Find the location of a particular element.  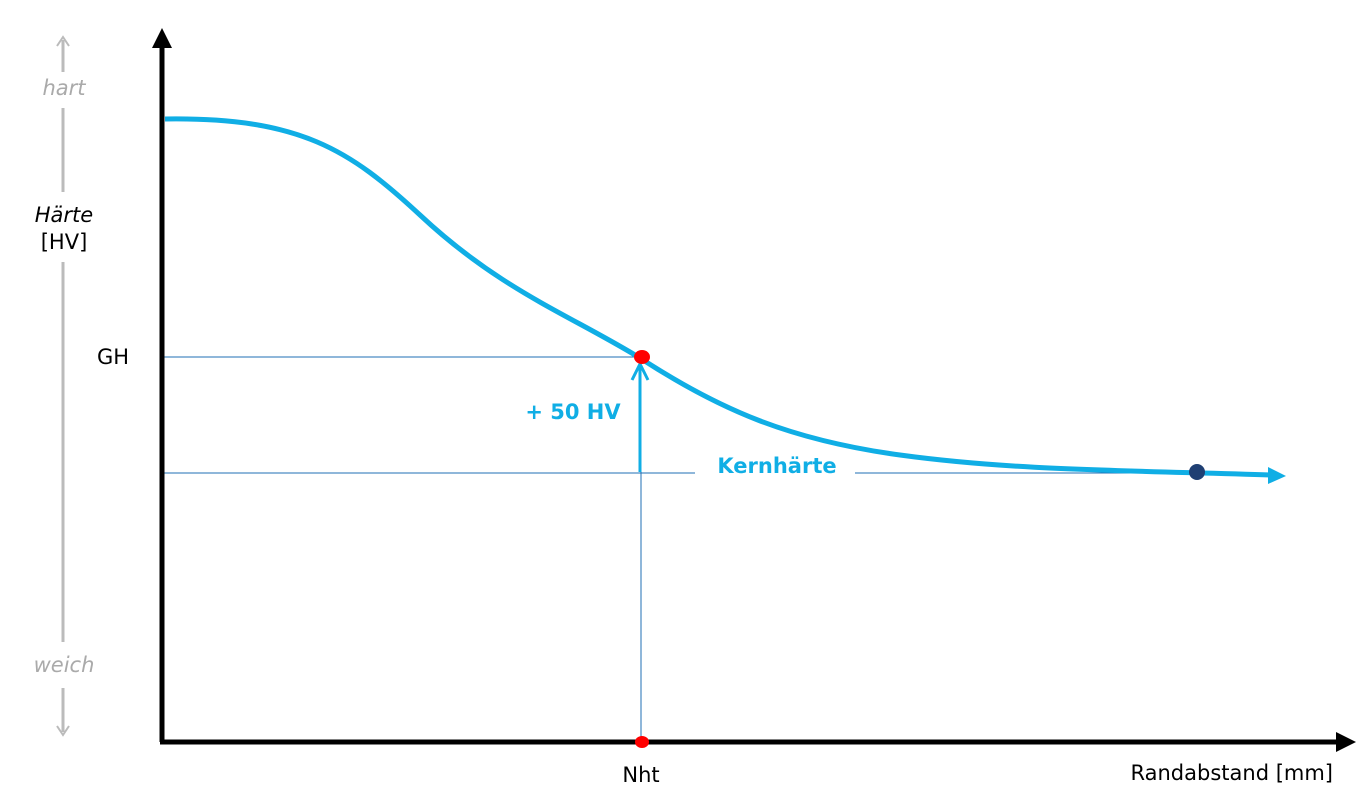

offset-arrowhead is located at coordinates (640, 370).